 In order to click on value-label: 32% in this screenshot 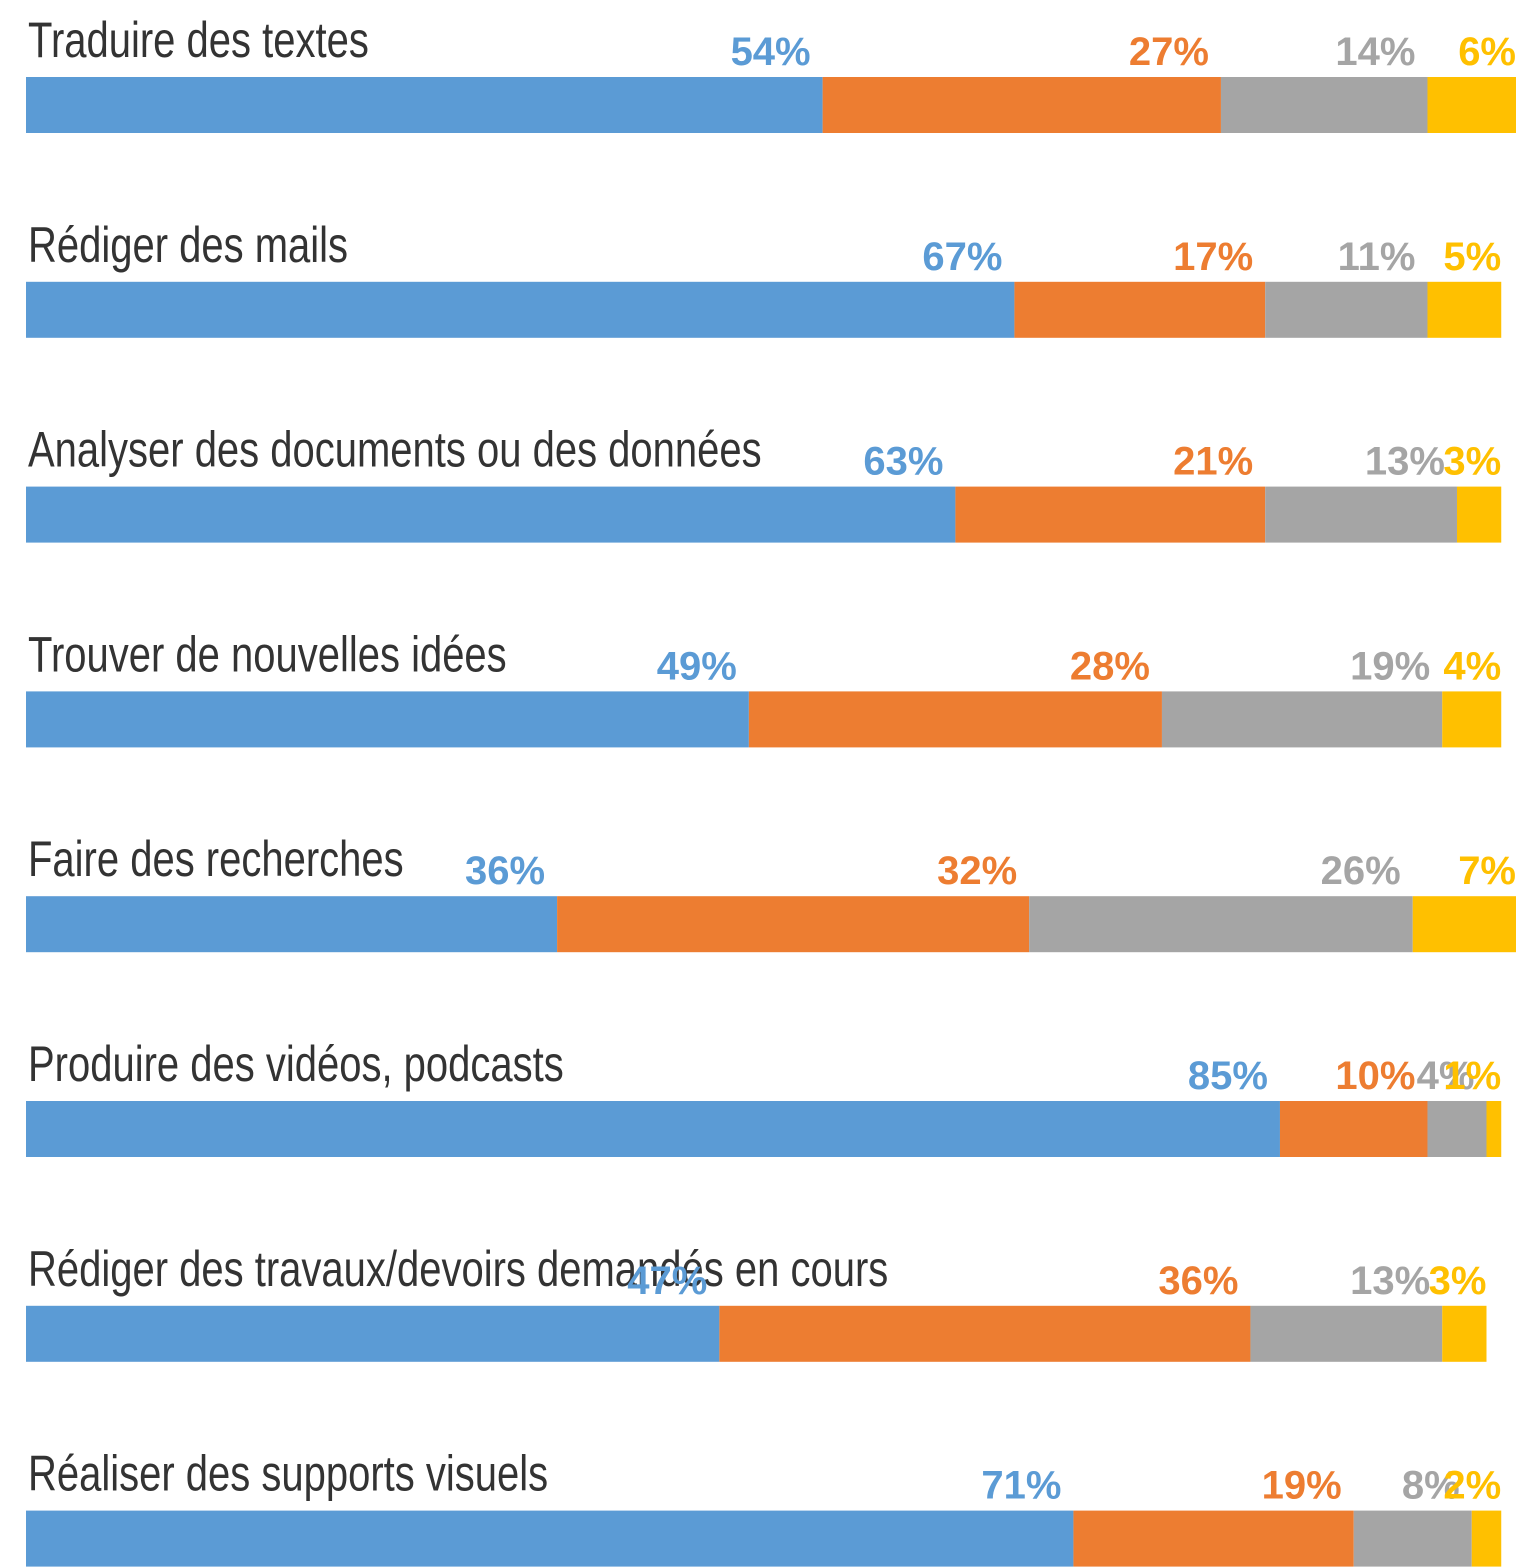, I will do `click(977, 871)`.